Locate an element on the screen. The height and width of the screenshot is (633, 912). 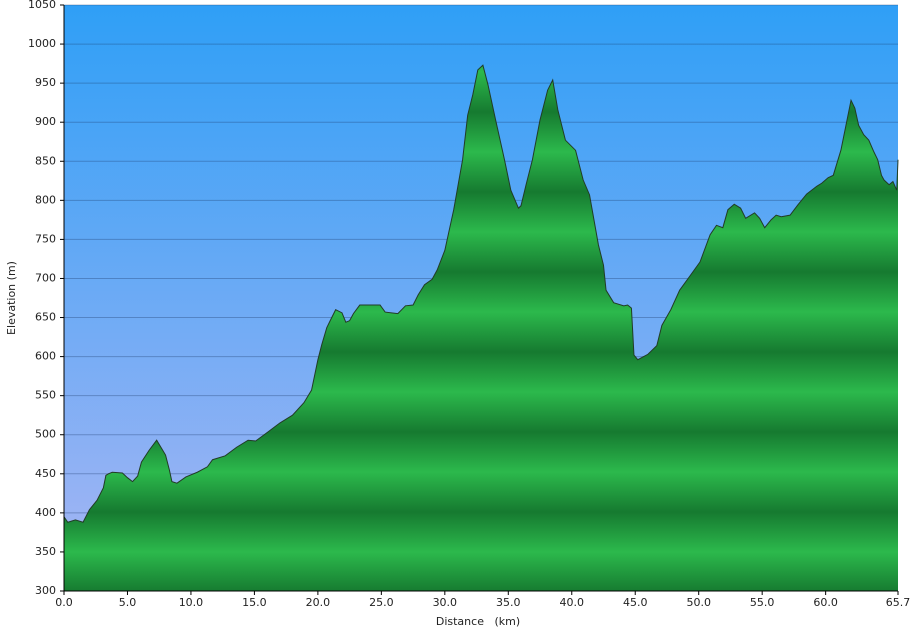
y-tick-label: 750 is located at coordinates (45, 238).